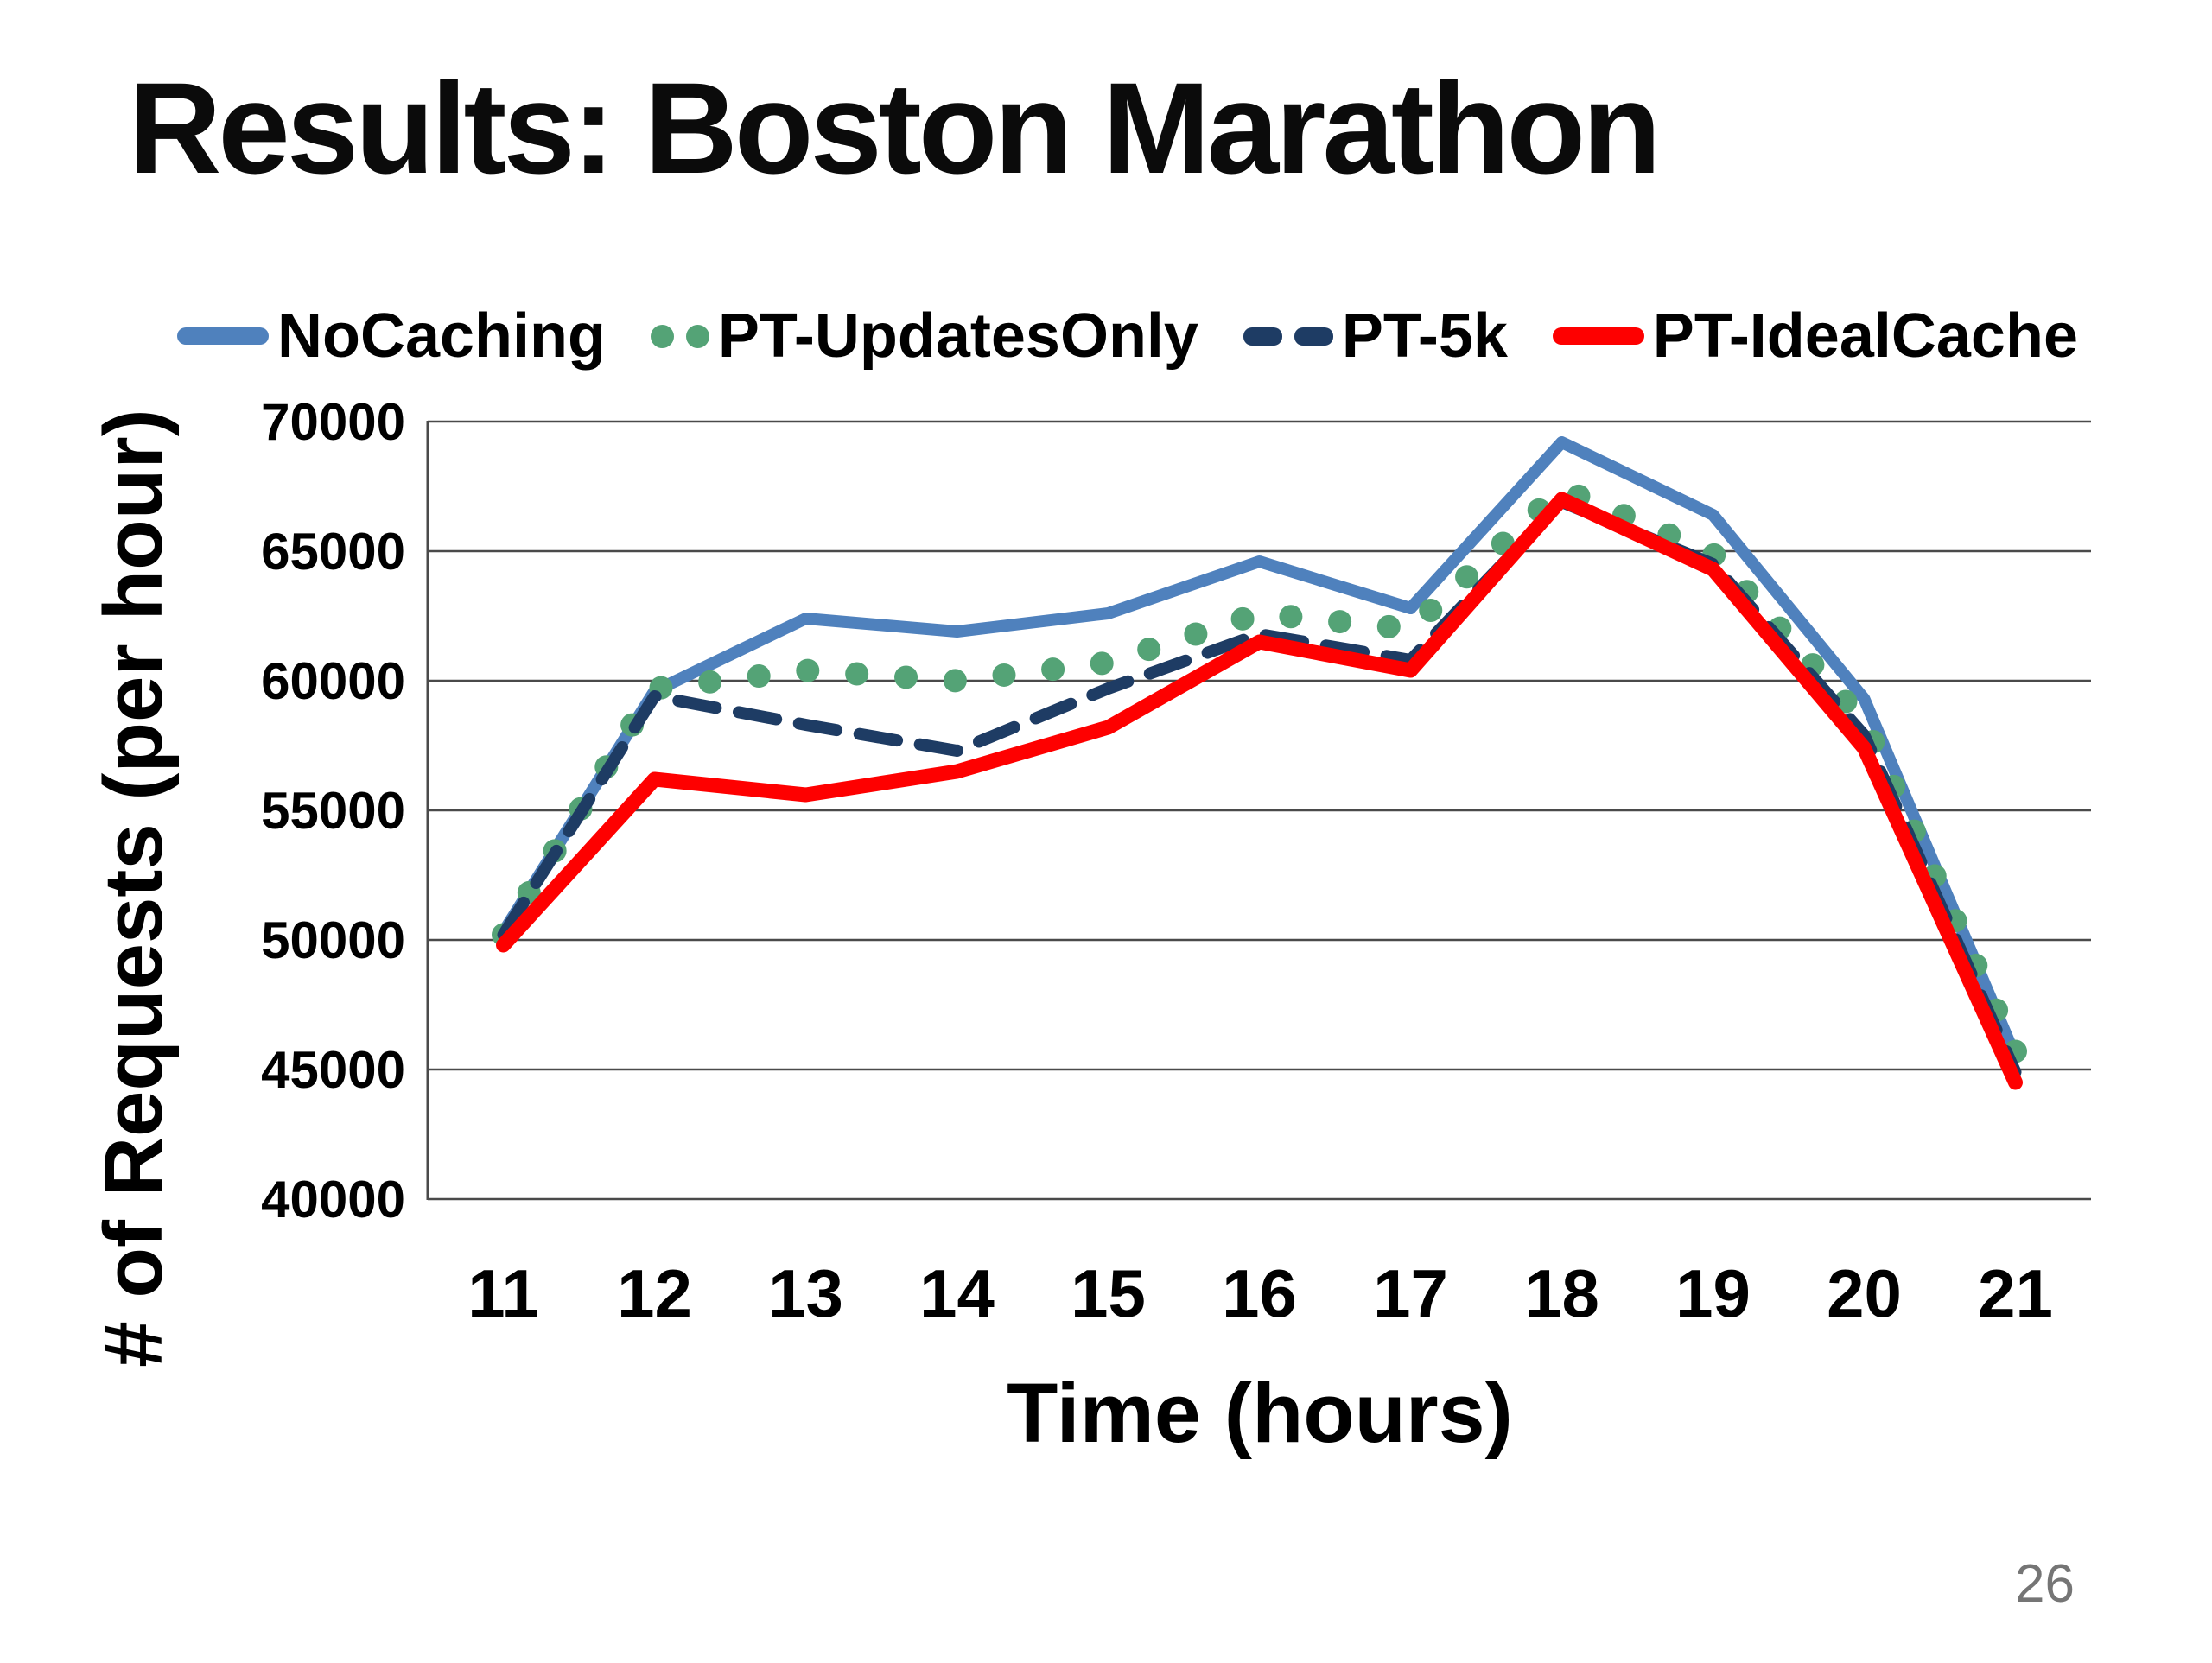  I want to click on x-tick-label: 11, so click(502, 1293).